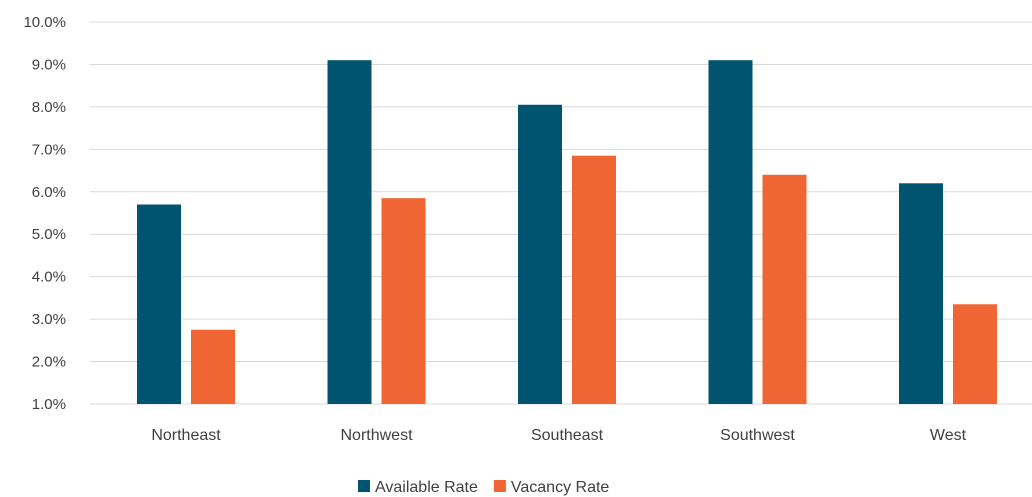  What do you see at coordinates (49, 362) in the screenshot?
I see `y-tick-label: 2.0%` at bounding box center [49, 362].